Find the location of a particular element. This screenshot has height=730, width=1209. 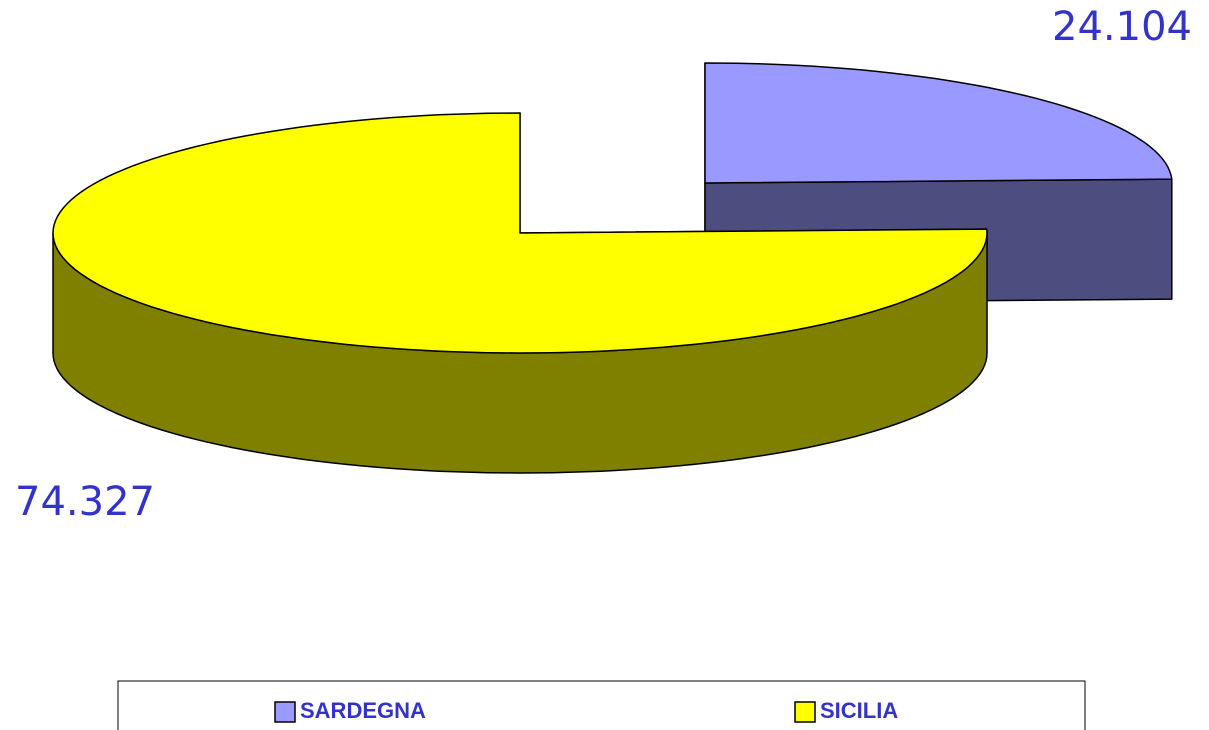

value-label: 74.327 is located at coordinates (85, 502).